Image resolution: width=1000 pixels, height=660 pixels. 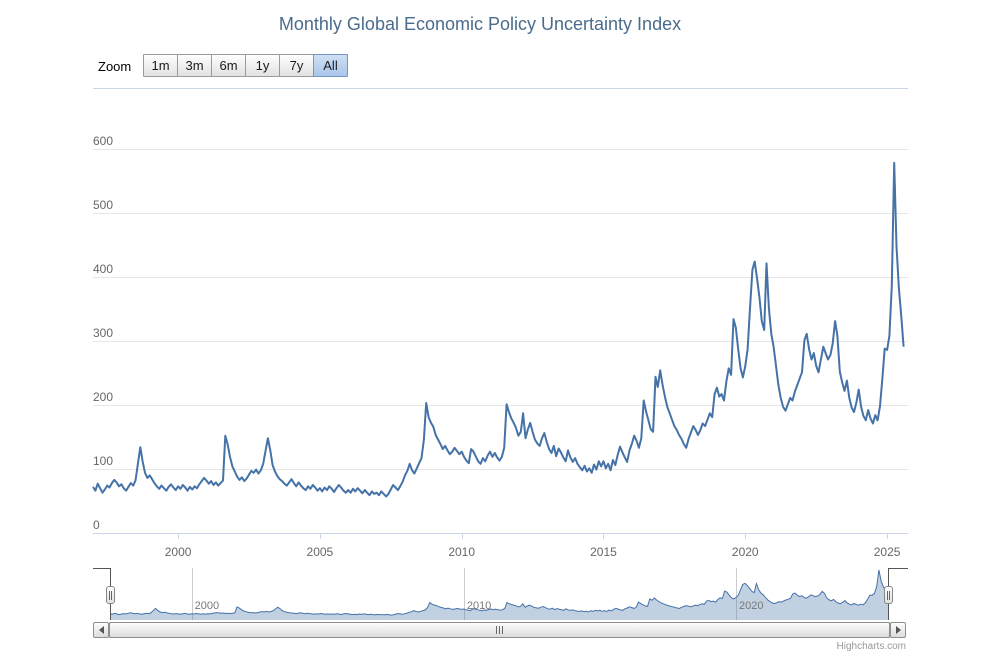 What do you see at coordinates (499, 592) in the screenshot?
I see `navigator-line` at bounding box center [499, 592].